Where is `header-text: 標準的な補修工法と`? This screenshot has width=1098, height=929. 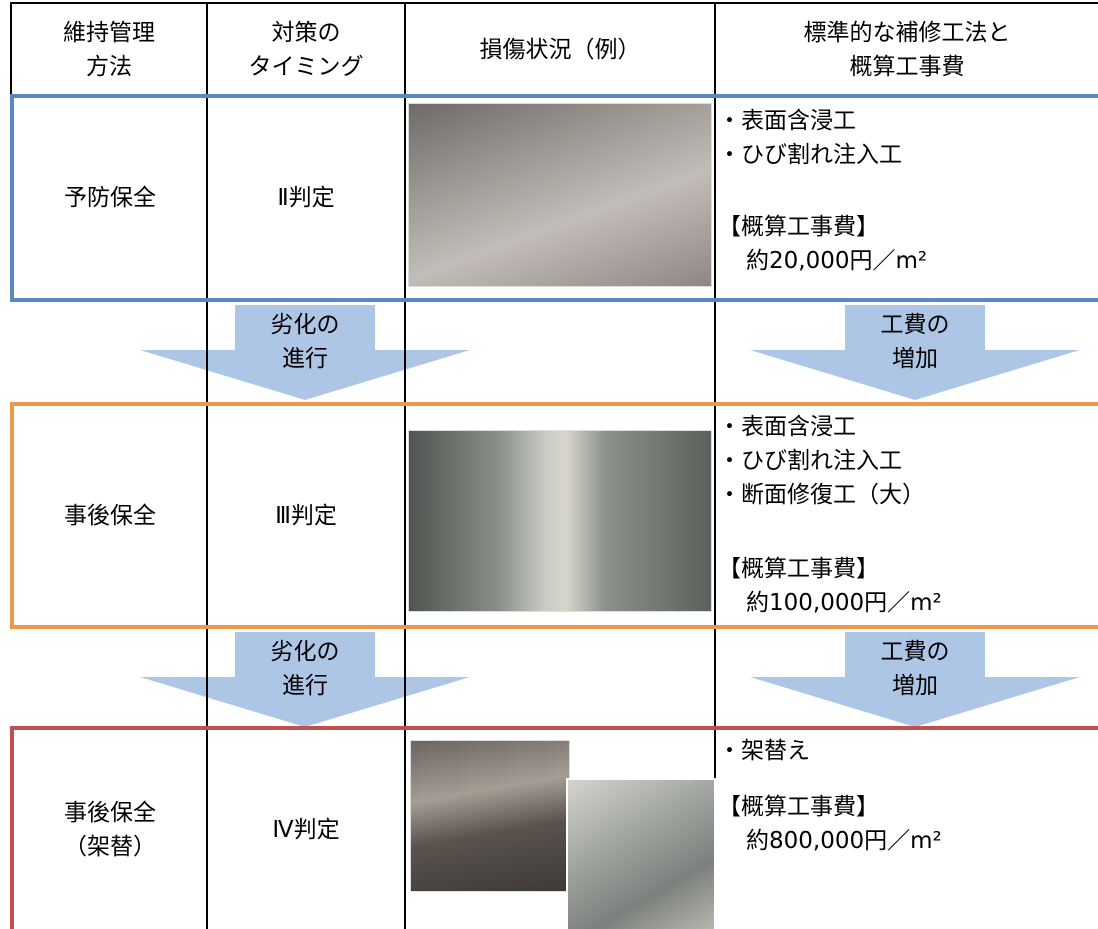
header-text: 標準的な補修工法と is located at coordinates (907, 32).